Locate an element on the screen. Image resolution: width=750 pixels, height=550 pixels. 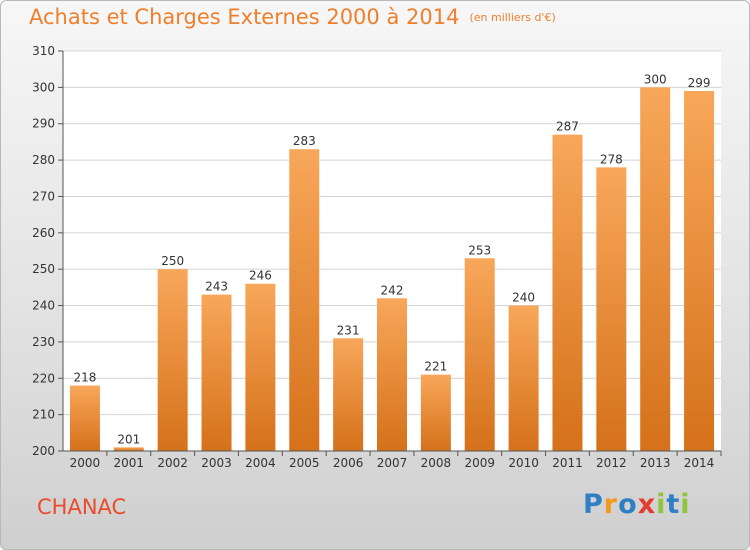
y-tick-label: 230 is located at coordinates (43, 342).